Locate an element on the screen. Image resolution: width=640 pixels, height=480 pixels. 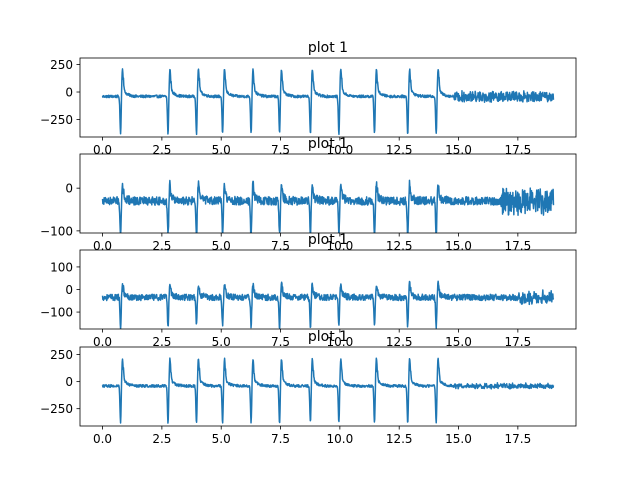
y-tick-label: 100 is located at coordinates (61, 267).